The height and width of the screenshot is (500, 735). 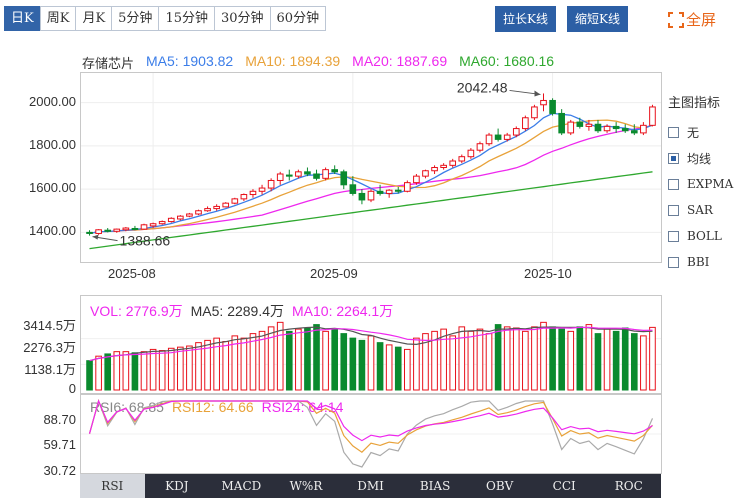 What do you see at coordinates (298, 18) in the screenshot?
I see `period-tab-6: 60分钟` at bounding box center [298, 18].